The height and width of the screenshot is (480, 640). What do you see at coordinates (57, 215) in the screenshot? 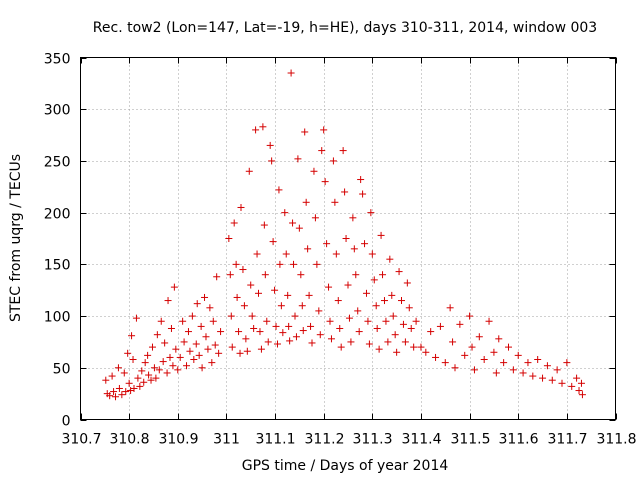
I see `y-tick-label: 200` at bounding box center [57, 215].